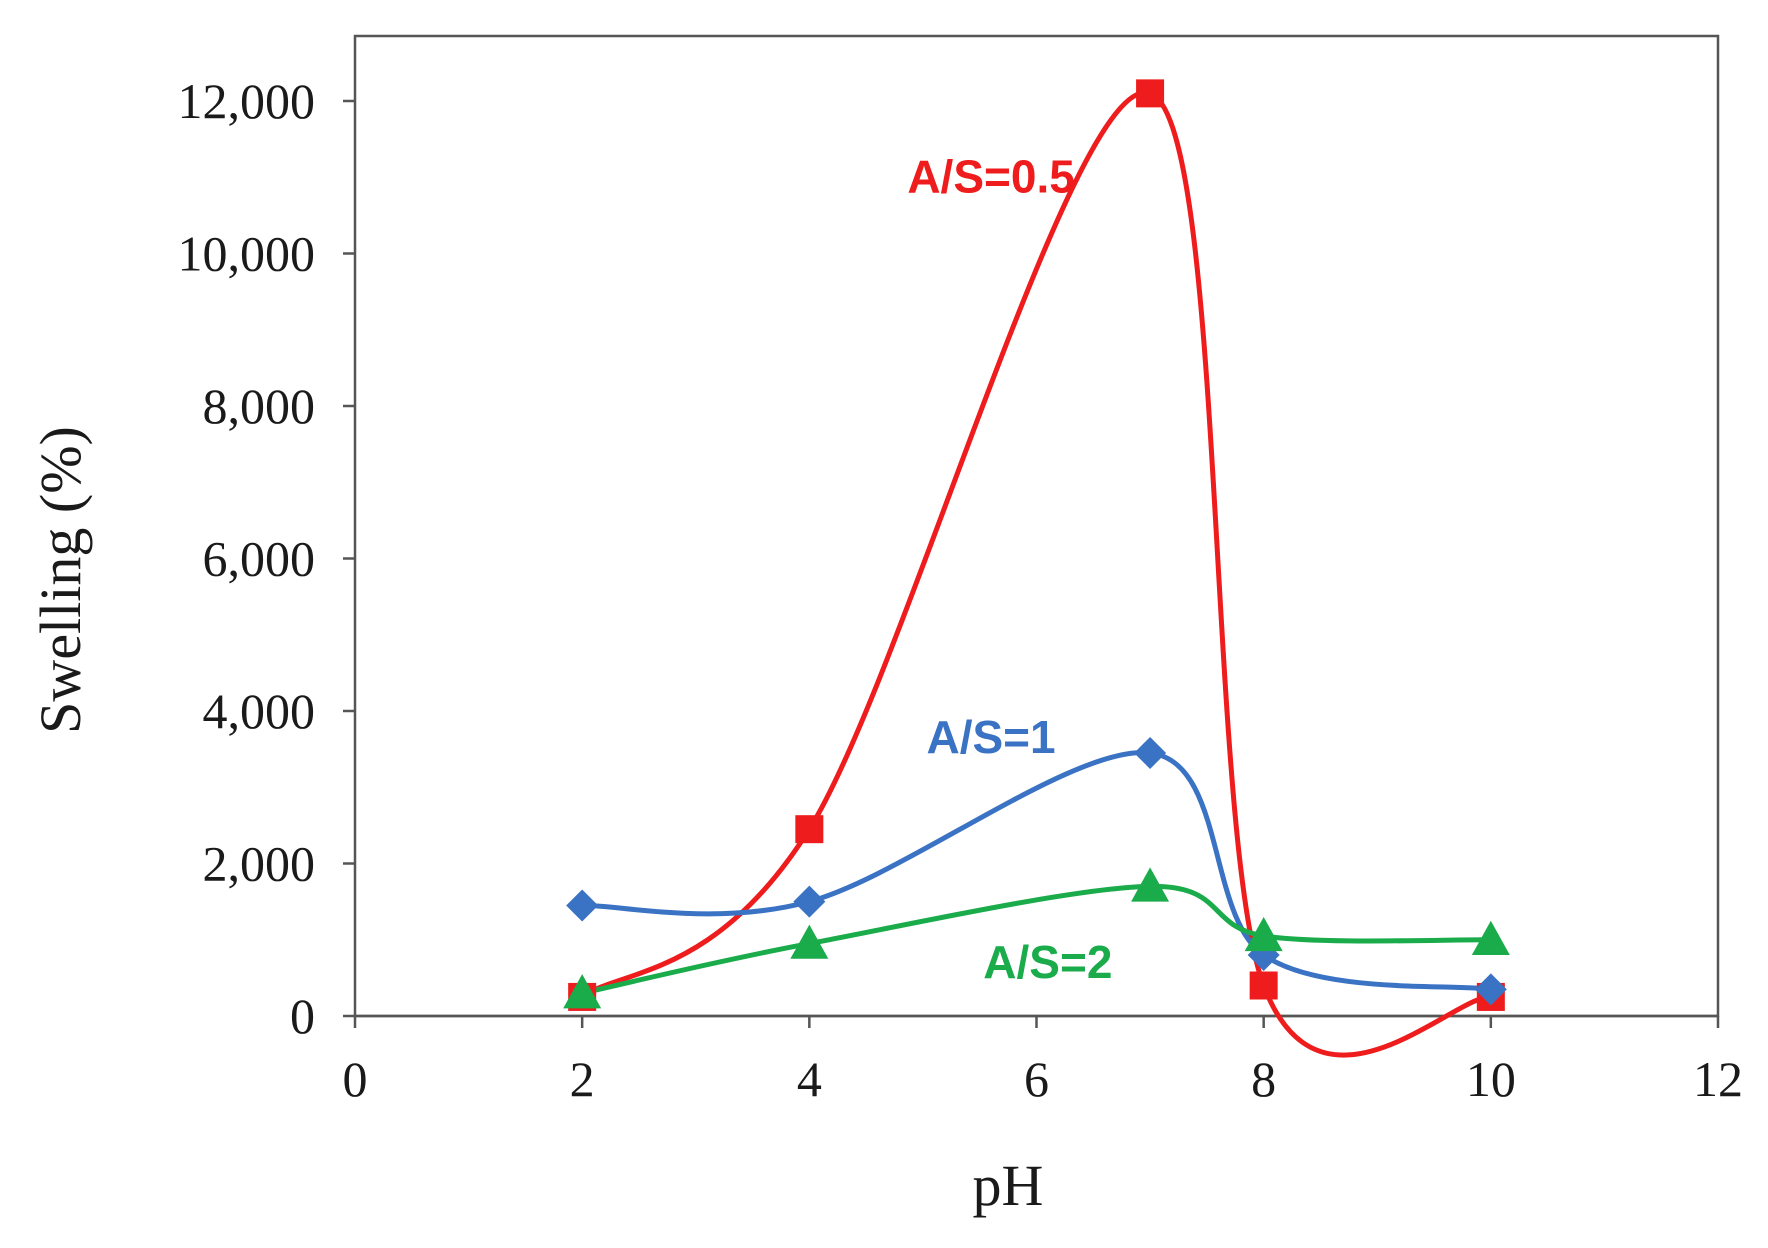 This screenshot has height=1248, width=1768. What do you see at coordinates (302, 1016) in the screenshot?
I see `y-tick-label: 0` at bounding box center [302, 1016].